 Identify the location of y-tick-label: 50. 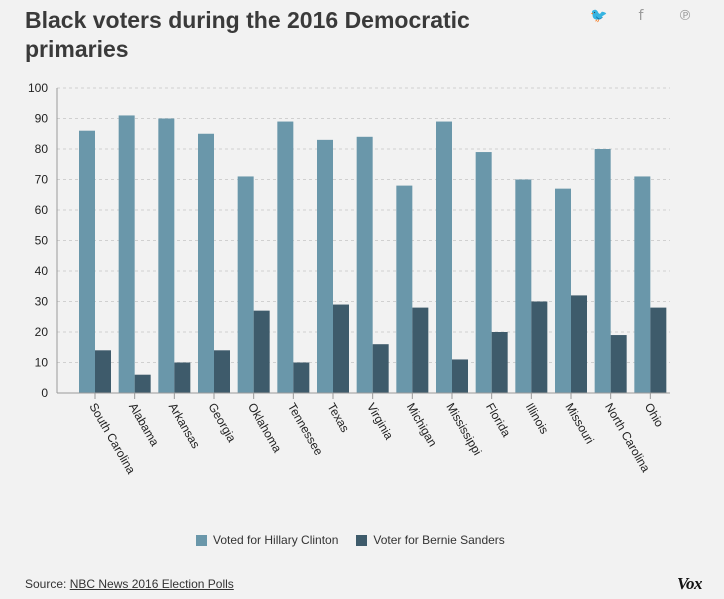
(42, 241).